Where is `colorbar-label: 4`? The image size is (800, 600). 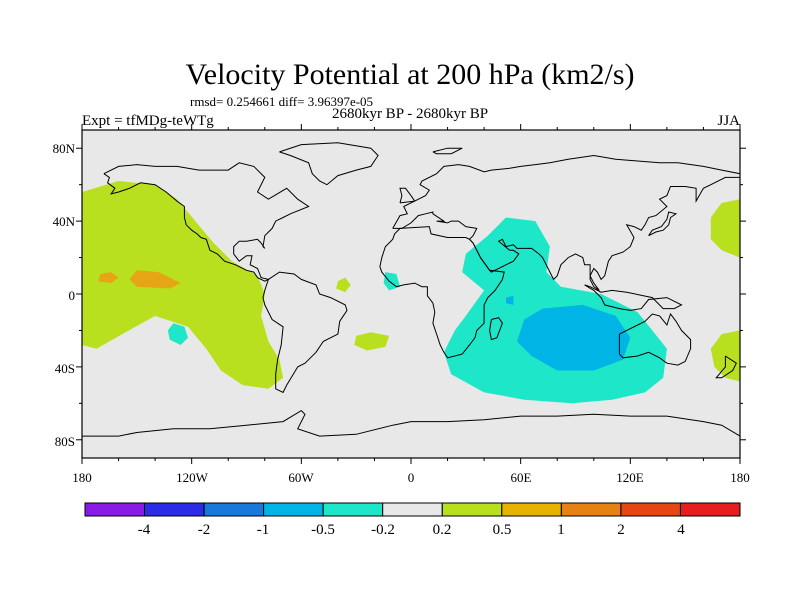
colorbar-label: 4 is located at coordinates (681, 530).